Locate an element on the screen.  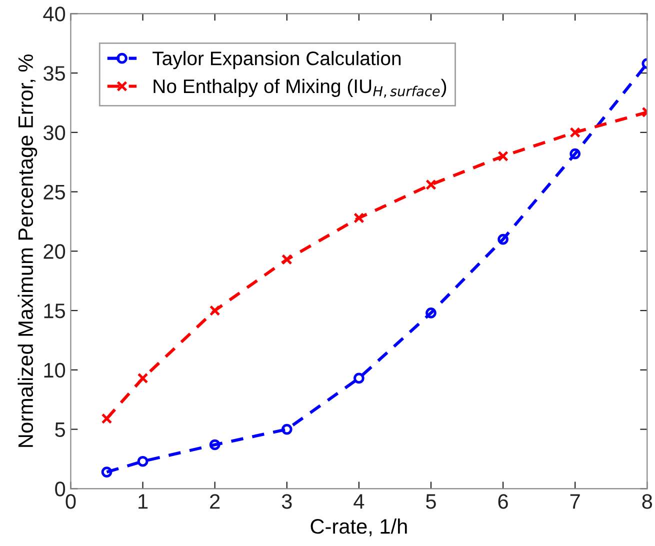
x-tick-label: 0 is located at coordinates (71, 501).